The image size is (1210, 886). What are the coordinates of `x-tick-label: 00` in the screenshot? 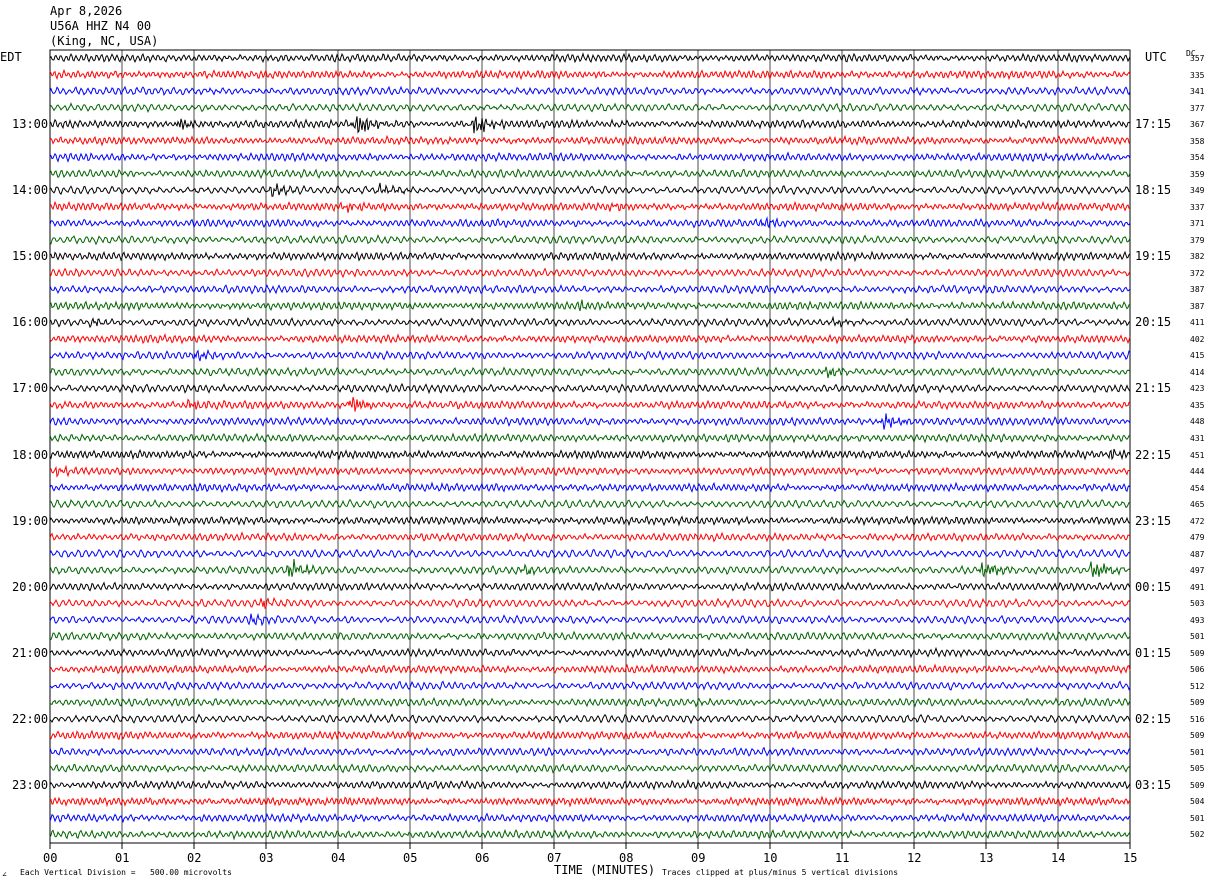 It's located at (50, 858).